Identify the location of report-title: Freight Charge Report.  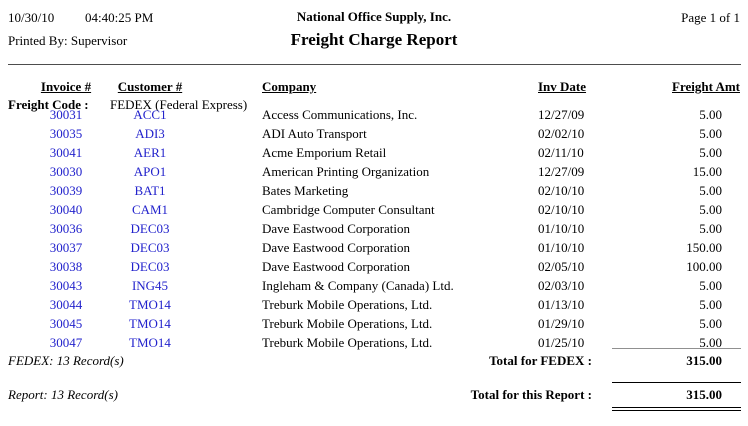
(374, 39).